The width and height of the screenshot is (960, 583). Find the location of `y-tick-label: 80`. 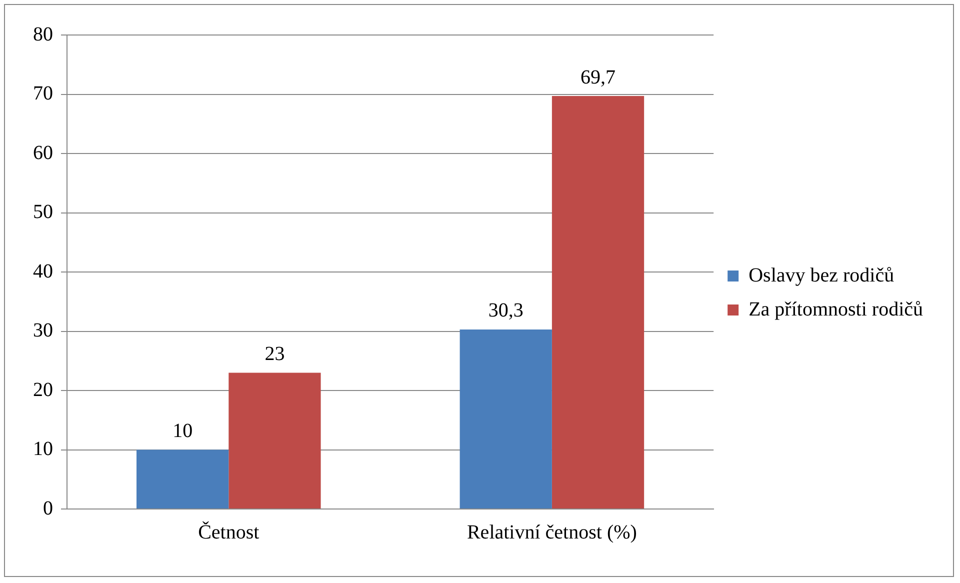

y-tick-label: 80 is located at coordinates (43, 34).